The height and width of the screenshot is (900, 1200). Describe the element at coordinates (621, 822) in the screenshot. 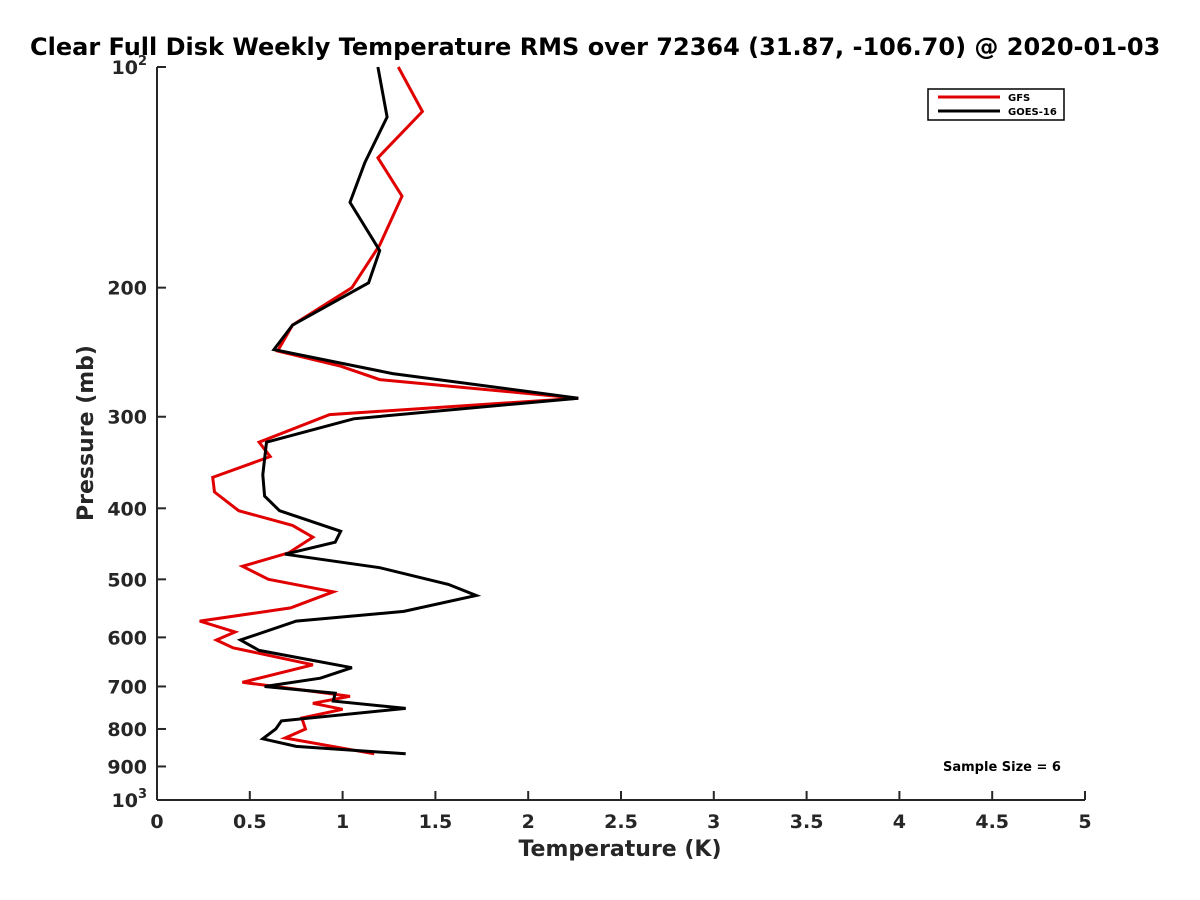

I see `x-tick-label: 2.5` at that location.